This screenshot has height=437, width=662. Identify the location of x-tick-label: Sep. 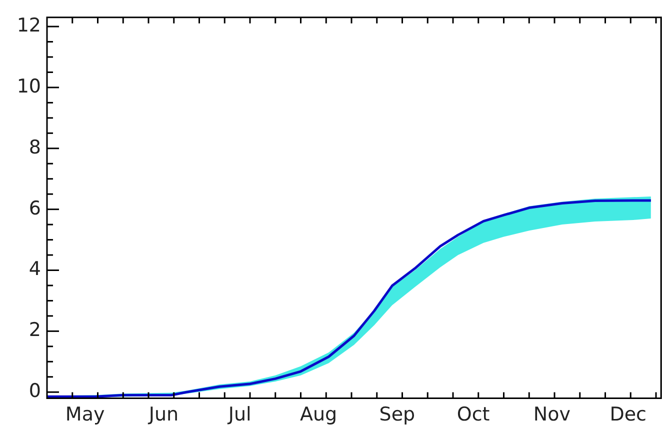
(397, 415).